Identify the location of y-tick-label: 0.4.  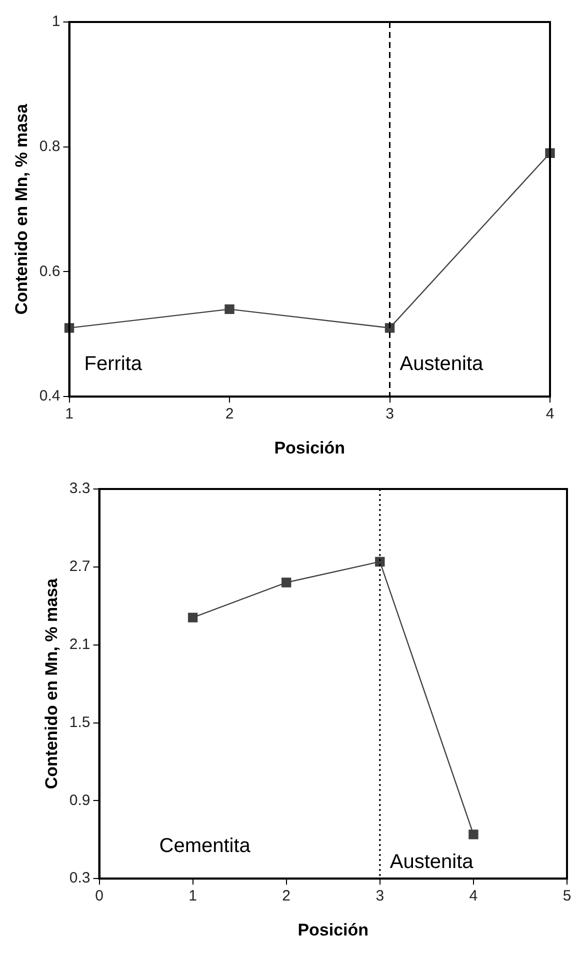
(49, 396).